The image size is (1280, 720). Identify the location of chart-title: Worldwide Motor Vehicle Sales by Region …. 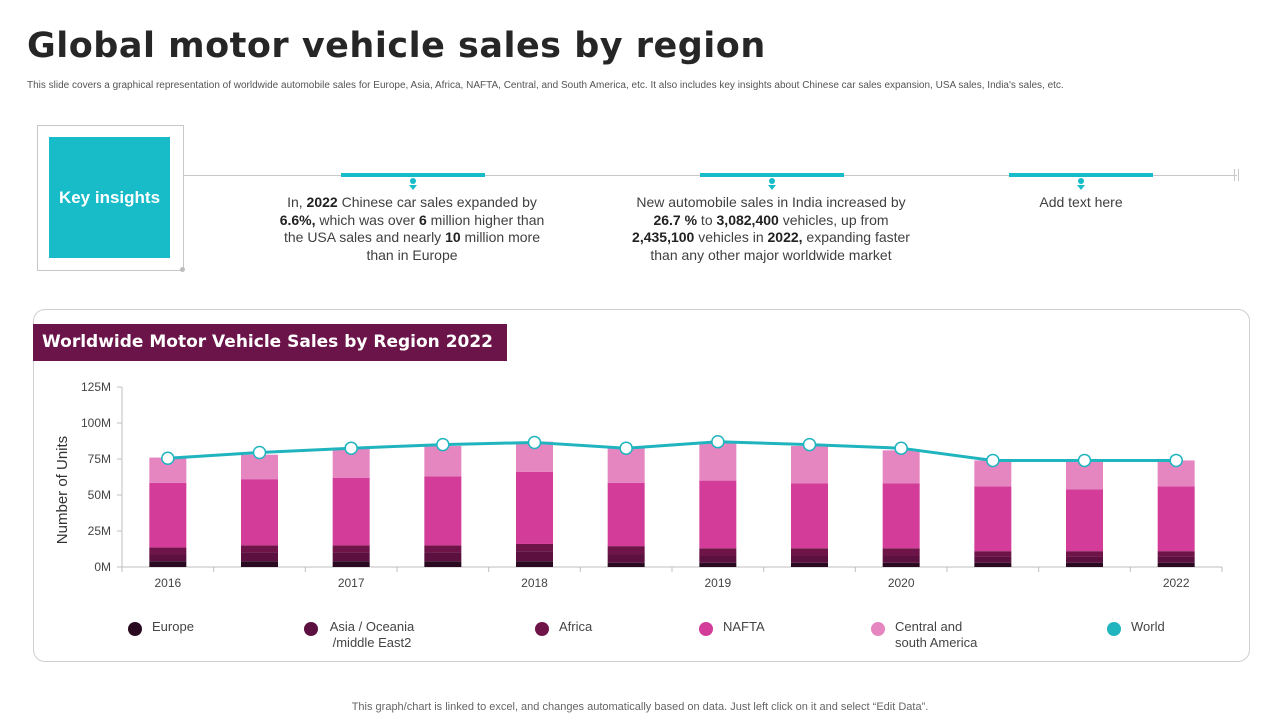
(270, 342).